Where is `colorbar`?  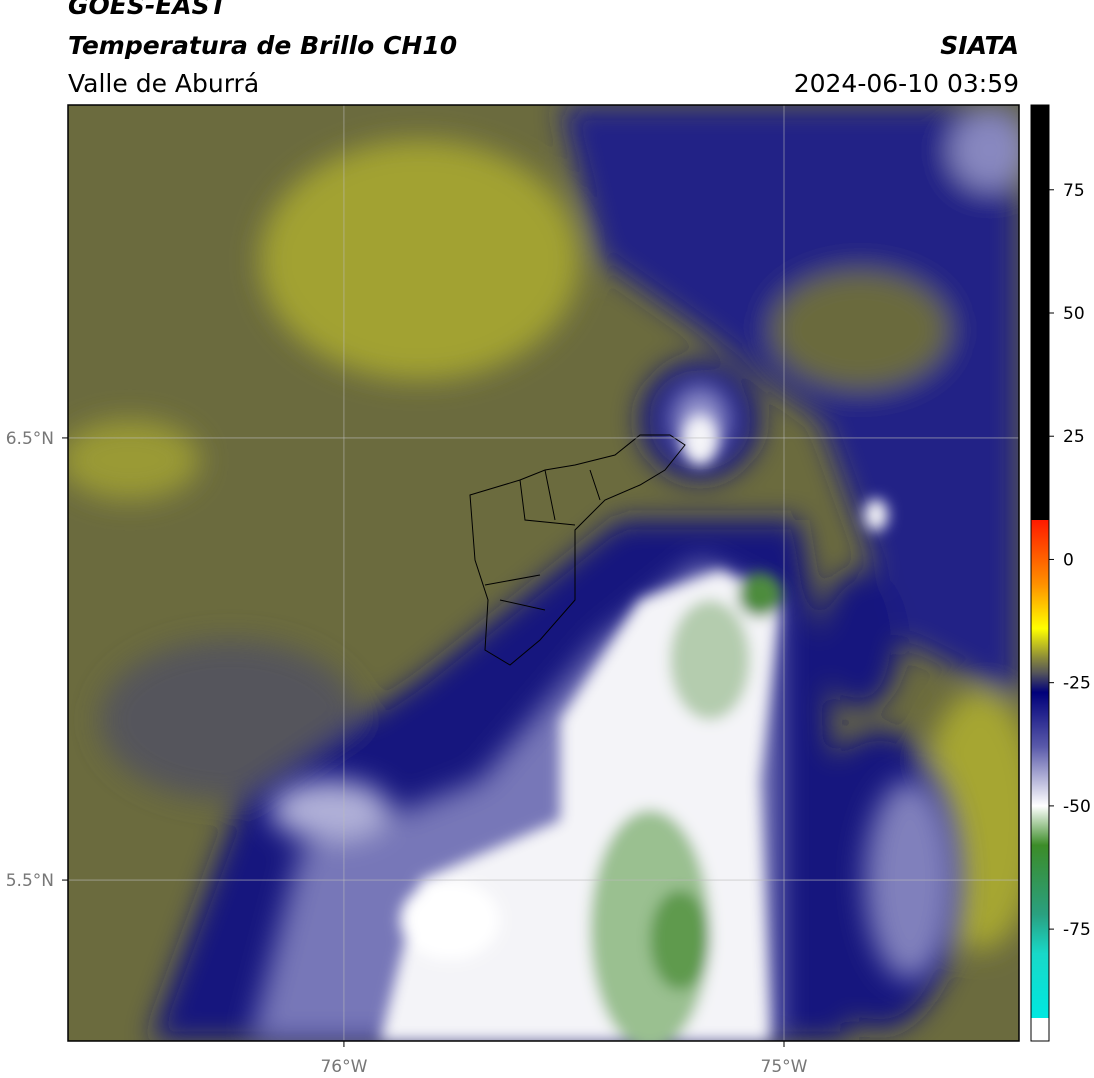 colorbar is located at coordinates (1040, 573).